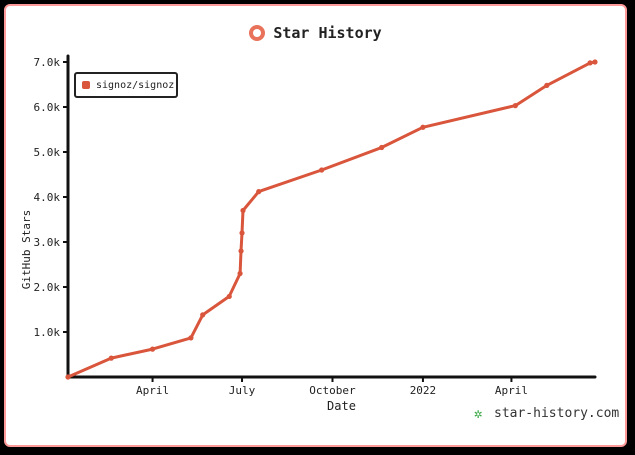 Image resolution: width=635 pixels, height=455 pixels. I want to click on x-axis-label: Date, so click(341, 406).